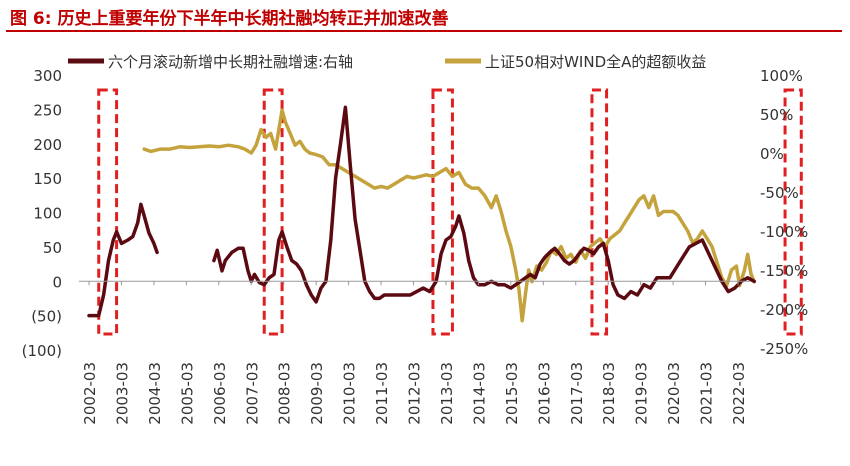 This screenshot has height=466, width=850. What do you see at coordinates (187, 393) in the screenshot?
I see `x-tick-label: 2005-03` at bounding box center [187, 393].